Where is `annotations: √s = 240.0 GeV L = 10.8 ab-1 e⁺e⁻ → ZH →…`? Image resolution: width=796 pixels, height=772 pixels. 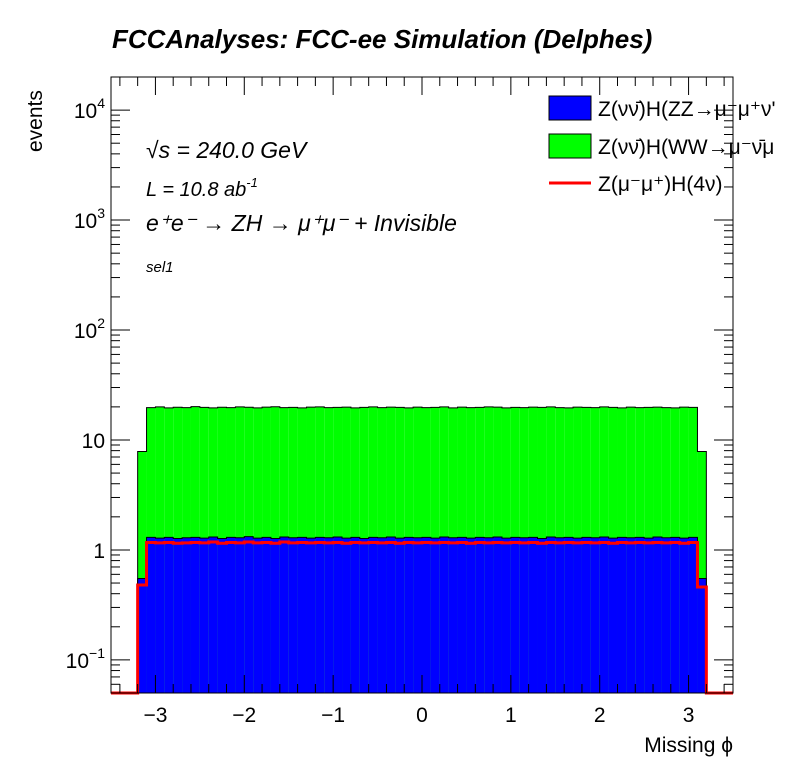 annotations: √s = 240.0 GeV L = 10.8 ab-1 e⁺e⁻ → ZH →… is located at coordinates (301, 206).